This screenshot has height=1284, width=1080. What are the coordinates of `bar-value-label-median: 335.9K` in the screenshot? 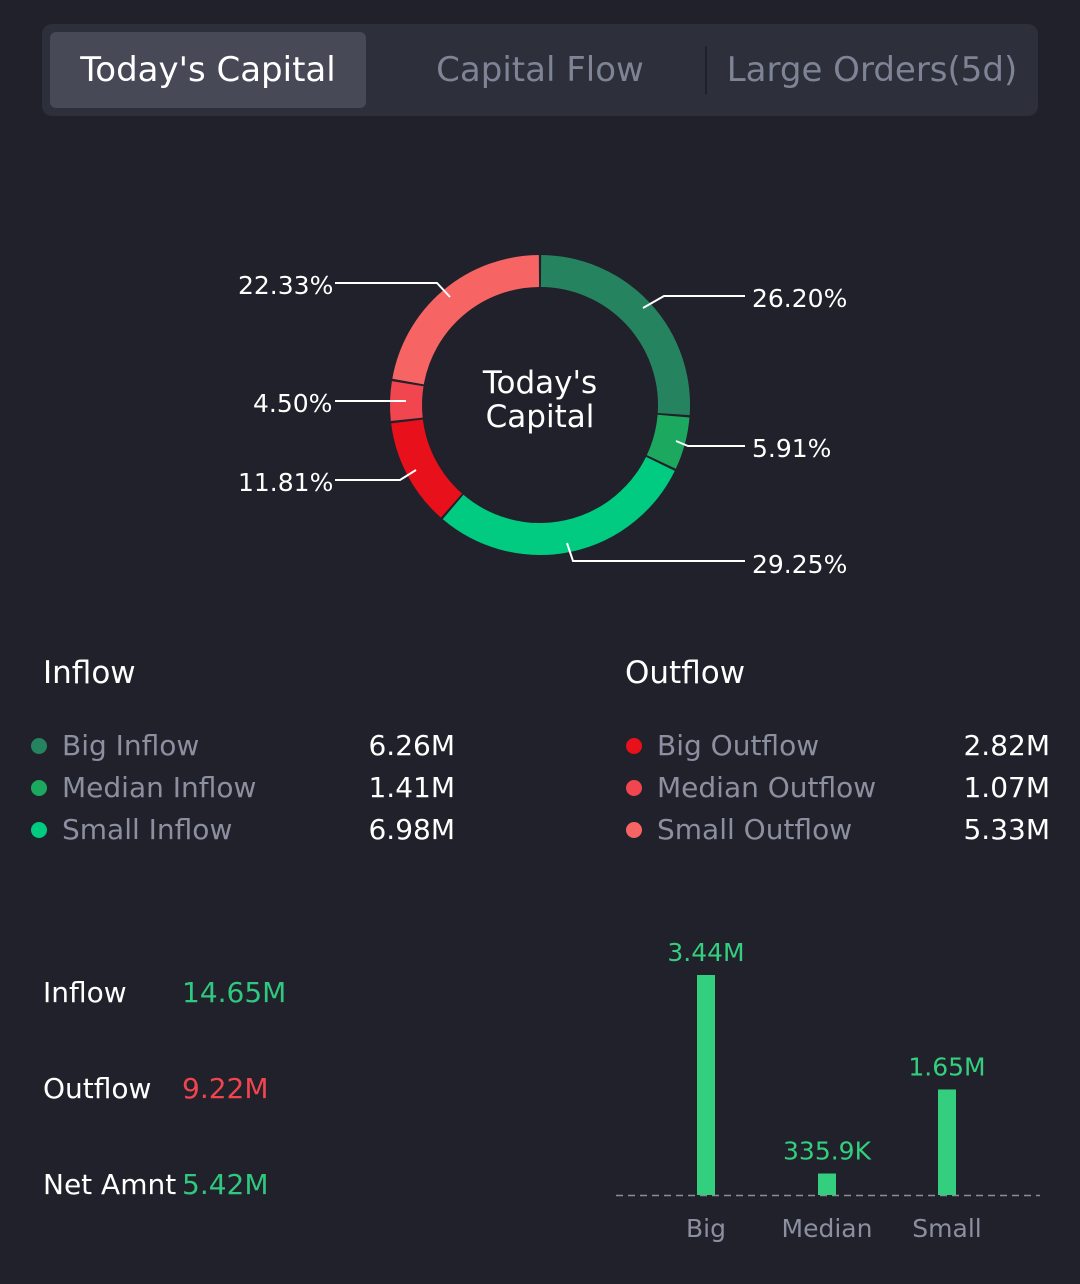 It's located at (827, 1151).